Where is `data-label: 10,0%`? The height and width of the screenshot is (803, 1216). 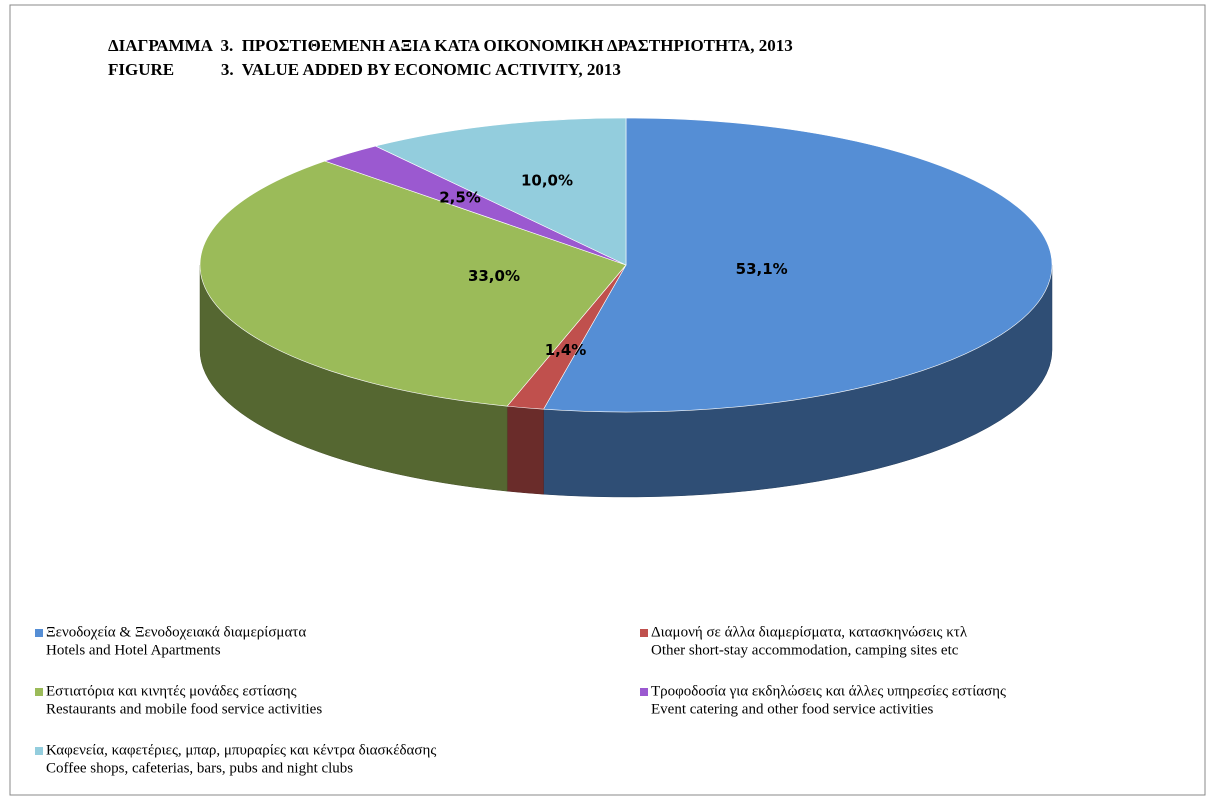
data-label: 10,0% is located at coordinates (547, 181).